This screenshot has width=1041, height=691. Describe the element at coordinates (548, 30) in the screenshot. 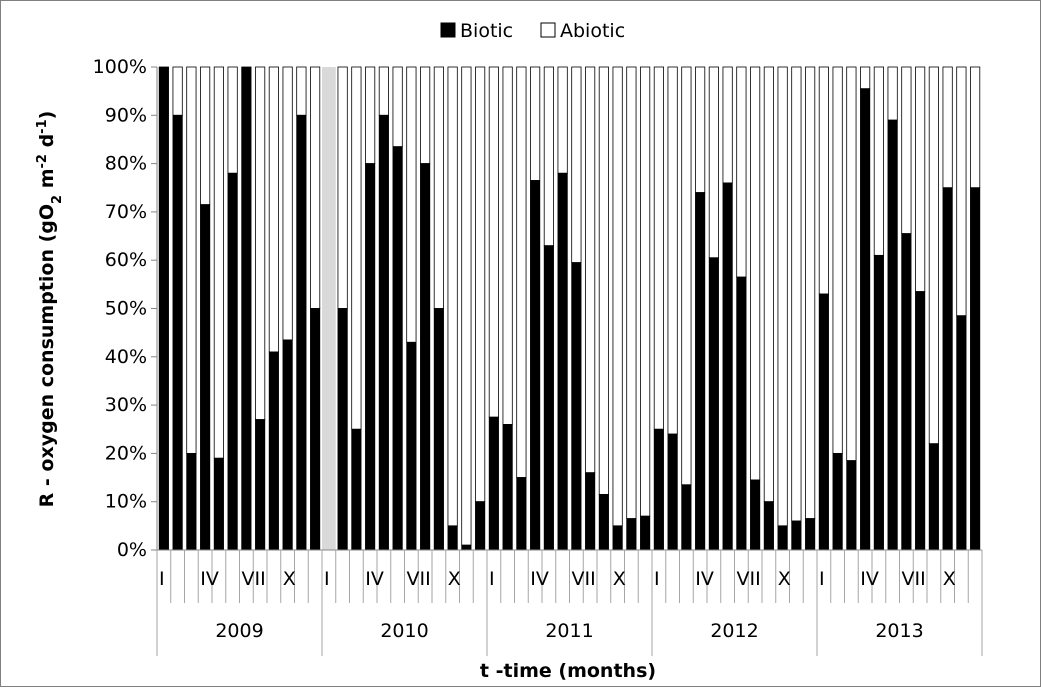

I see `legend-swatch-abiotic` at that location.